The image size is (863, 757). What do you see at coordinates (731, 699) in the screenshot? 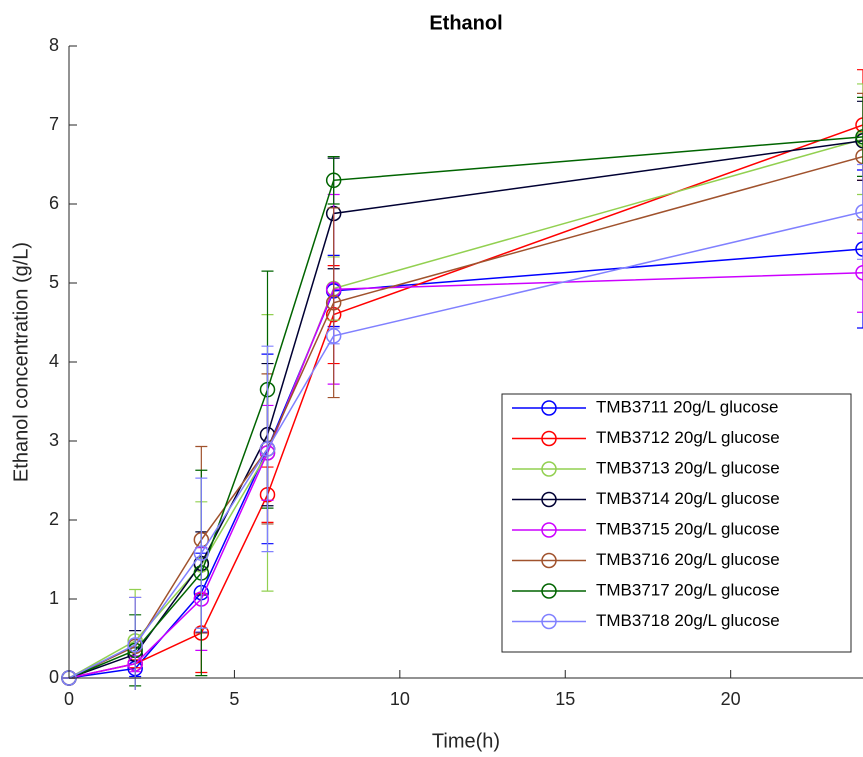
I see `x-tick-label: 20` at bounding box center [731, 699].